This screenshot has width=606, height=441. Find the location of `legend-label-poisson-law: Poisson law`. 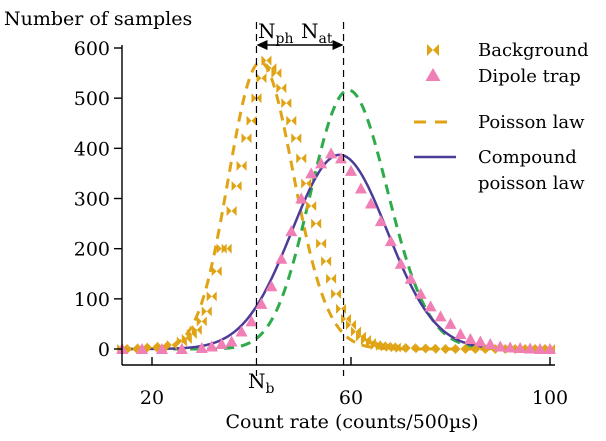

legend-label-poisson-law: Poisson law is located at coordinates (531, 122).